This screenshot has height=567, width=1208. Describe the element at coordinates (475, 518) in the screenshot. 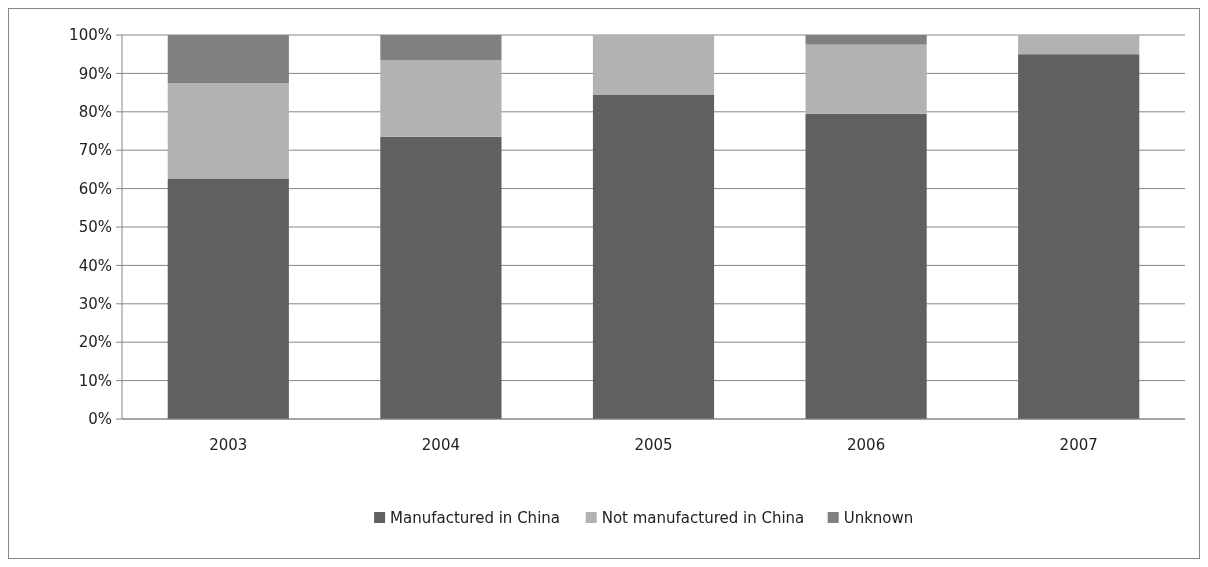

I see `legend-label: Manufactured in China` at that location.